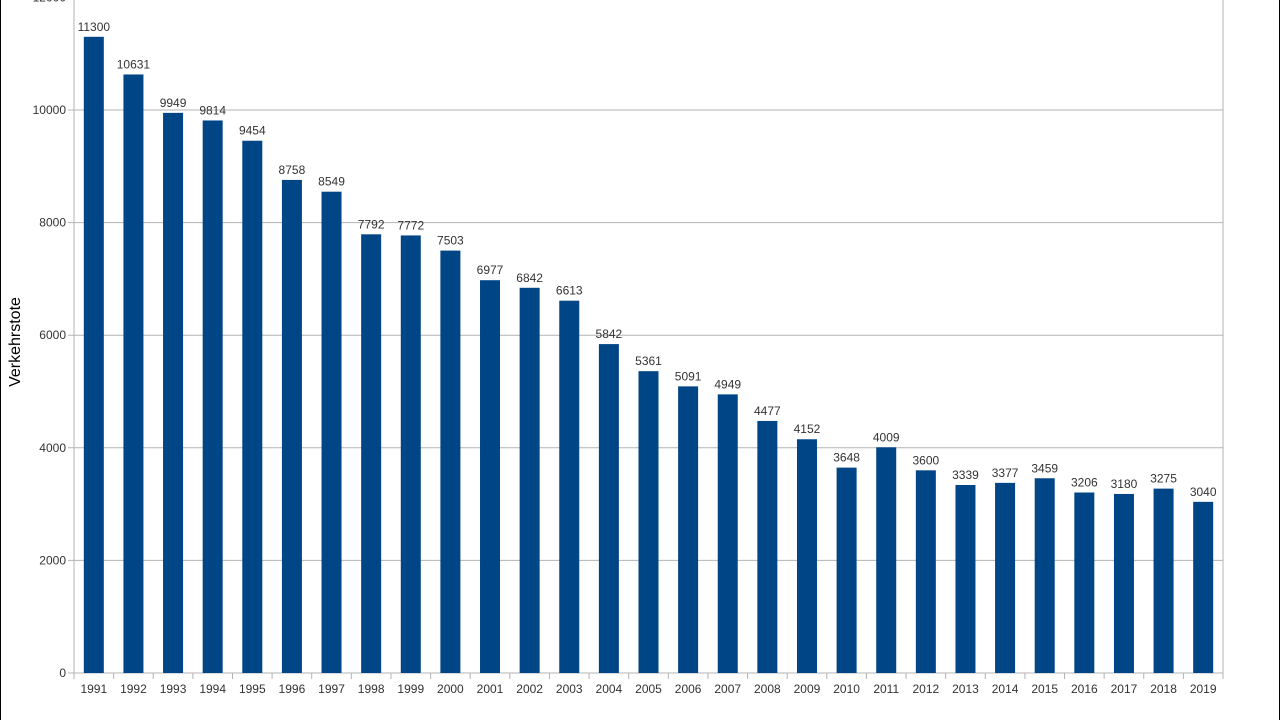 Image resolution: width=1280 pixels, height=720 pixels. What do you see at coordinates (331, 182) in the screenshot?
I see `data-label-1997: 8549` at bounding box center [331, 182].